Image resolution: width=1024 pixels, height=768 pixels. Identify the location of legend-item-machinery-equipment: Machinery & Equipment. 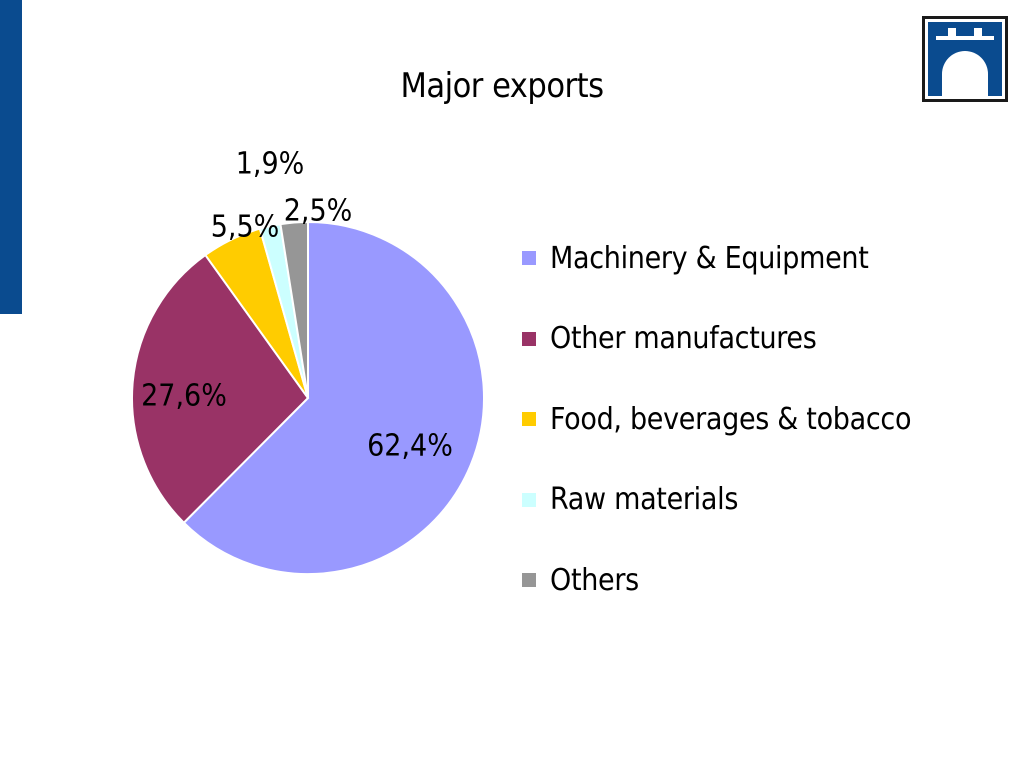
(716, 258).